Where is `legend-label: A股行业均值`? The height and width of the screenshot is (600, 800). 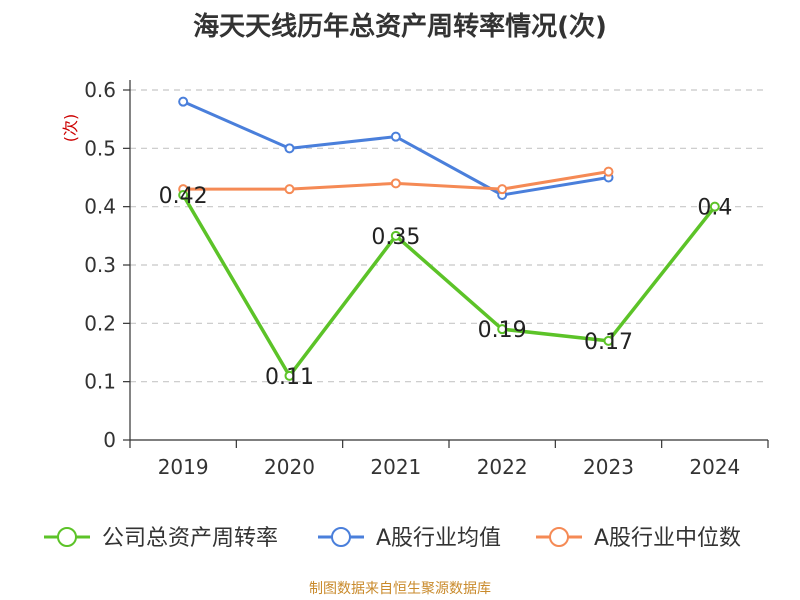 legend-label: A股行业均值 is located at coordinates (438, 538).